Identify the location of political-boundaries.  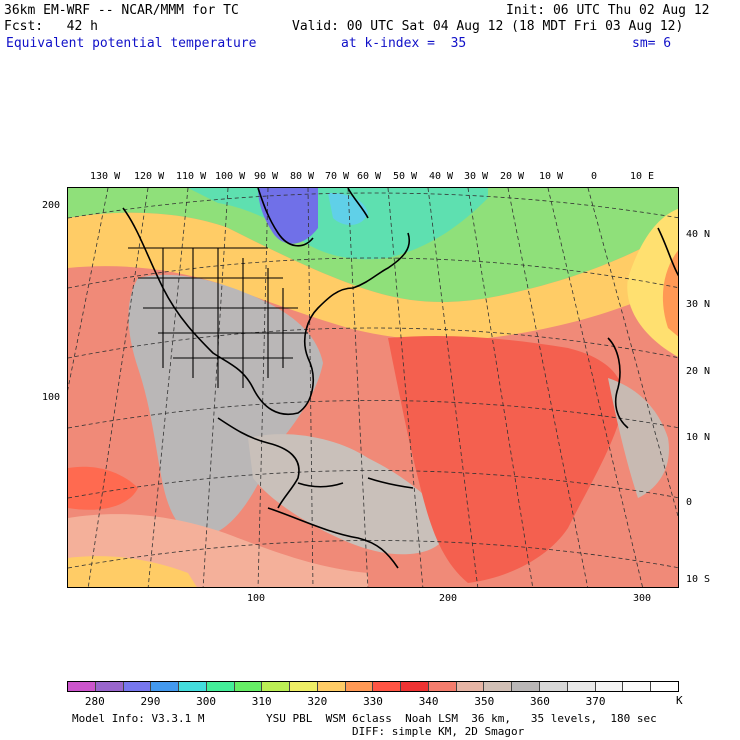
(218, 317).